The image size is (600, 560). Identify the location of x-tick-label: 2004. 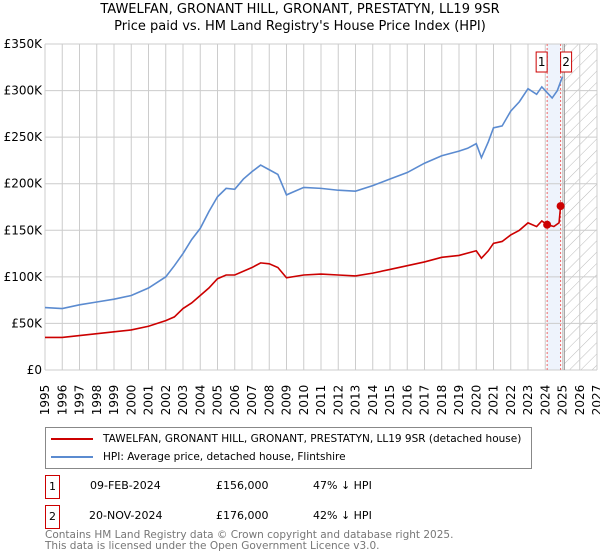
(200, 400).